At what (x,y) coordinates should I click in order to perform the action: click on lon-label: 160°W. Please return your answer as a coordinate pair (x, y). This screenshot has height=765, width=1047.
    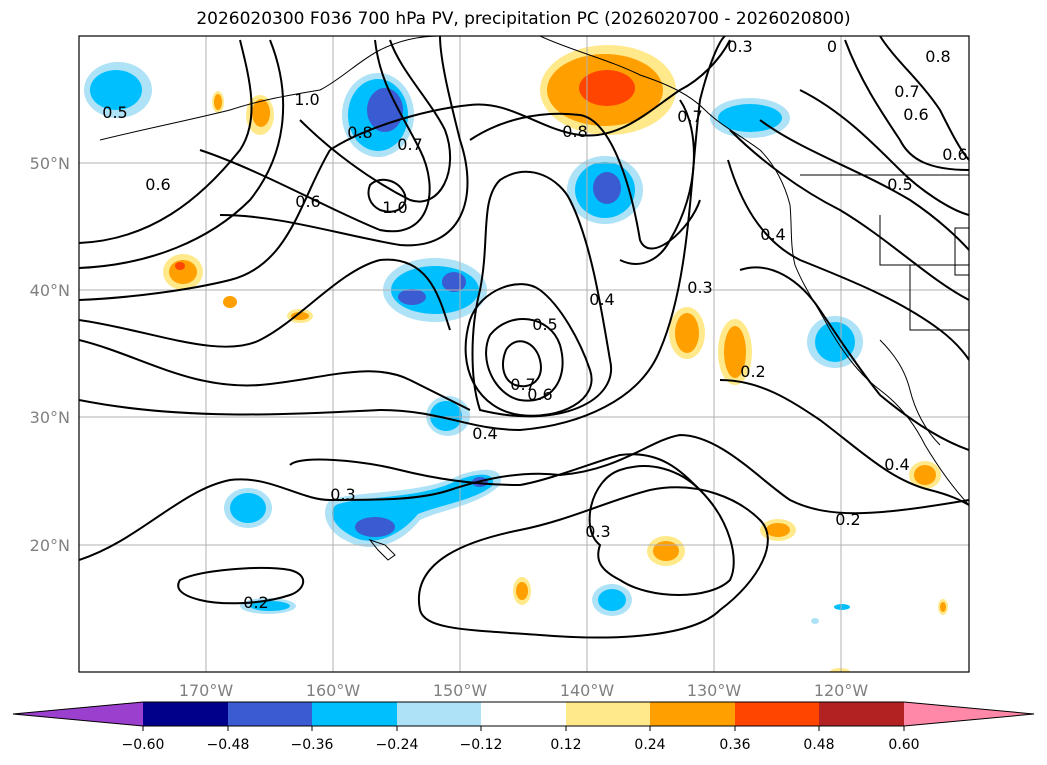
    Looking at the image, I should click on (333, 690).